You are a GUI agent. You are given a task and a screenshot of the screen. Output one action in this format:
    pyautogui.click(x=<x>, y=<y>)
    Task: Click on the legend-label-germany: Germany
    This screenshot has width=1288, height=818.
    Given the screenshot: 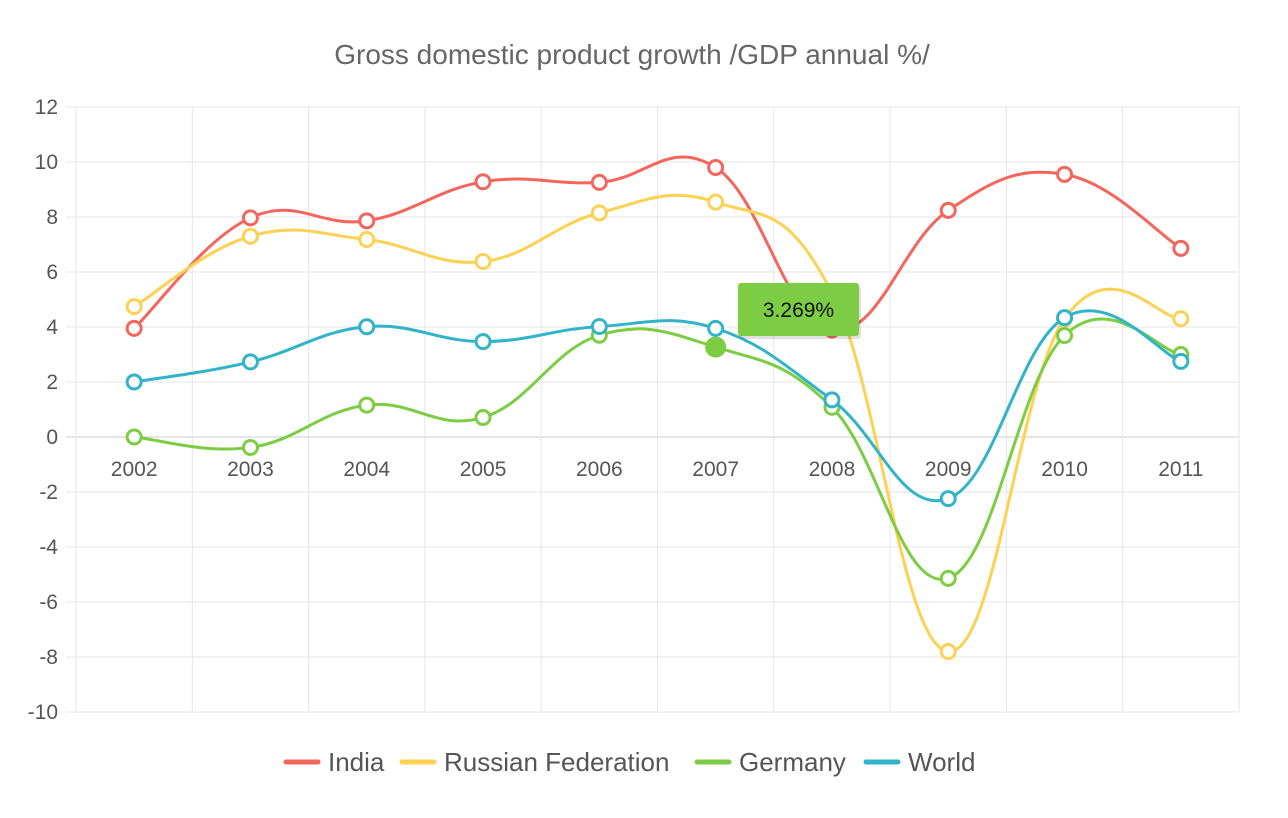 What is the action you would take?
    pyautogui.click(x=792, y=762)
    